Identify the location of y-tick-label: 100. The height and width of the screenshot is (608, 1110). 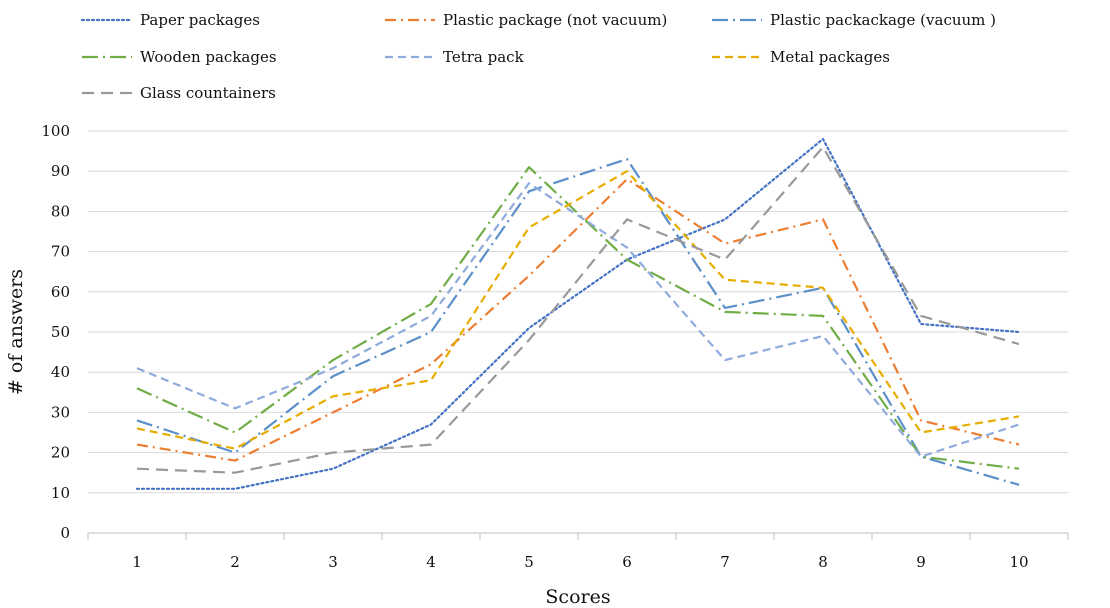
(55, 131).